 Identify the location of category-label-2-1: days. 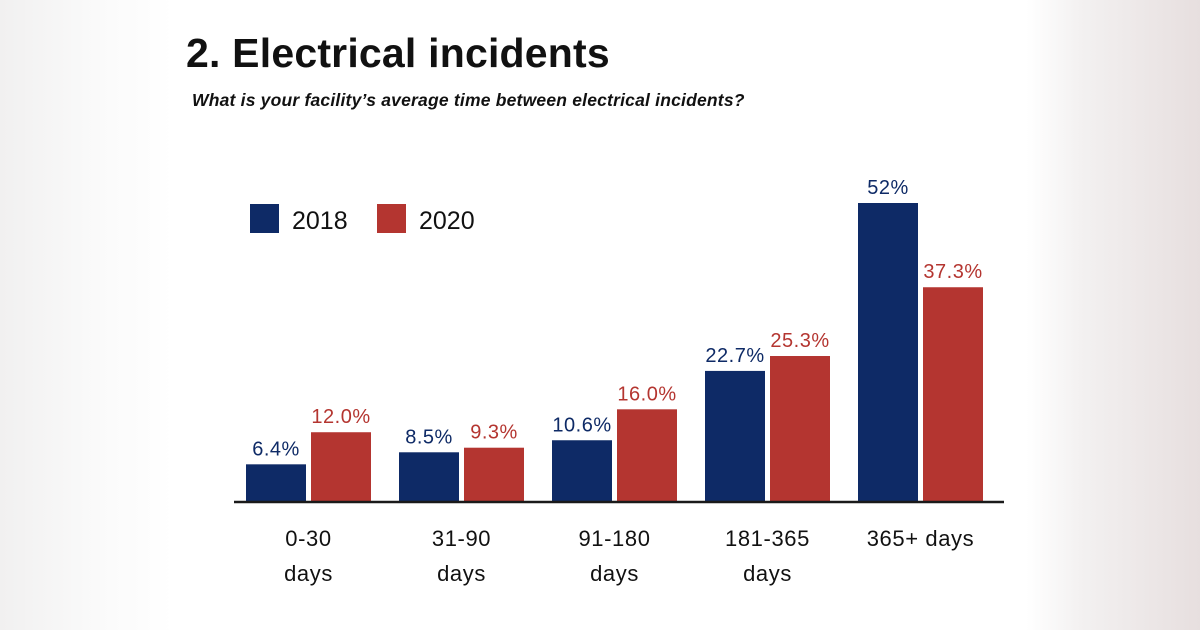
(614, 573).